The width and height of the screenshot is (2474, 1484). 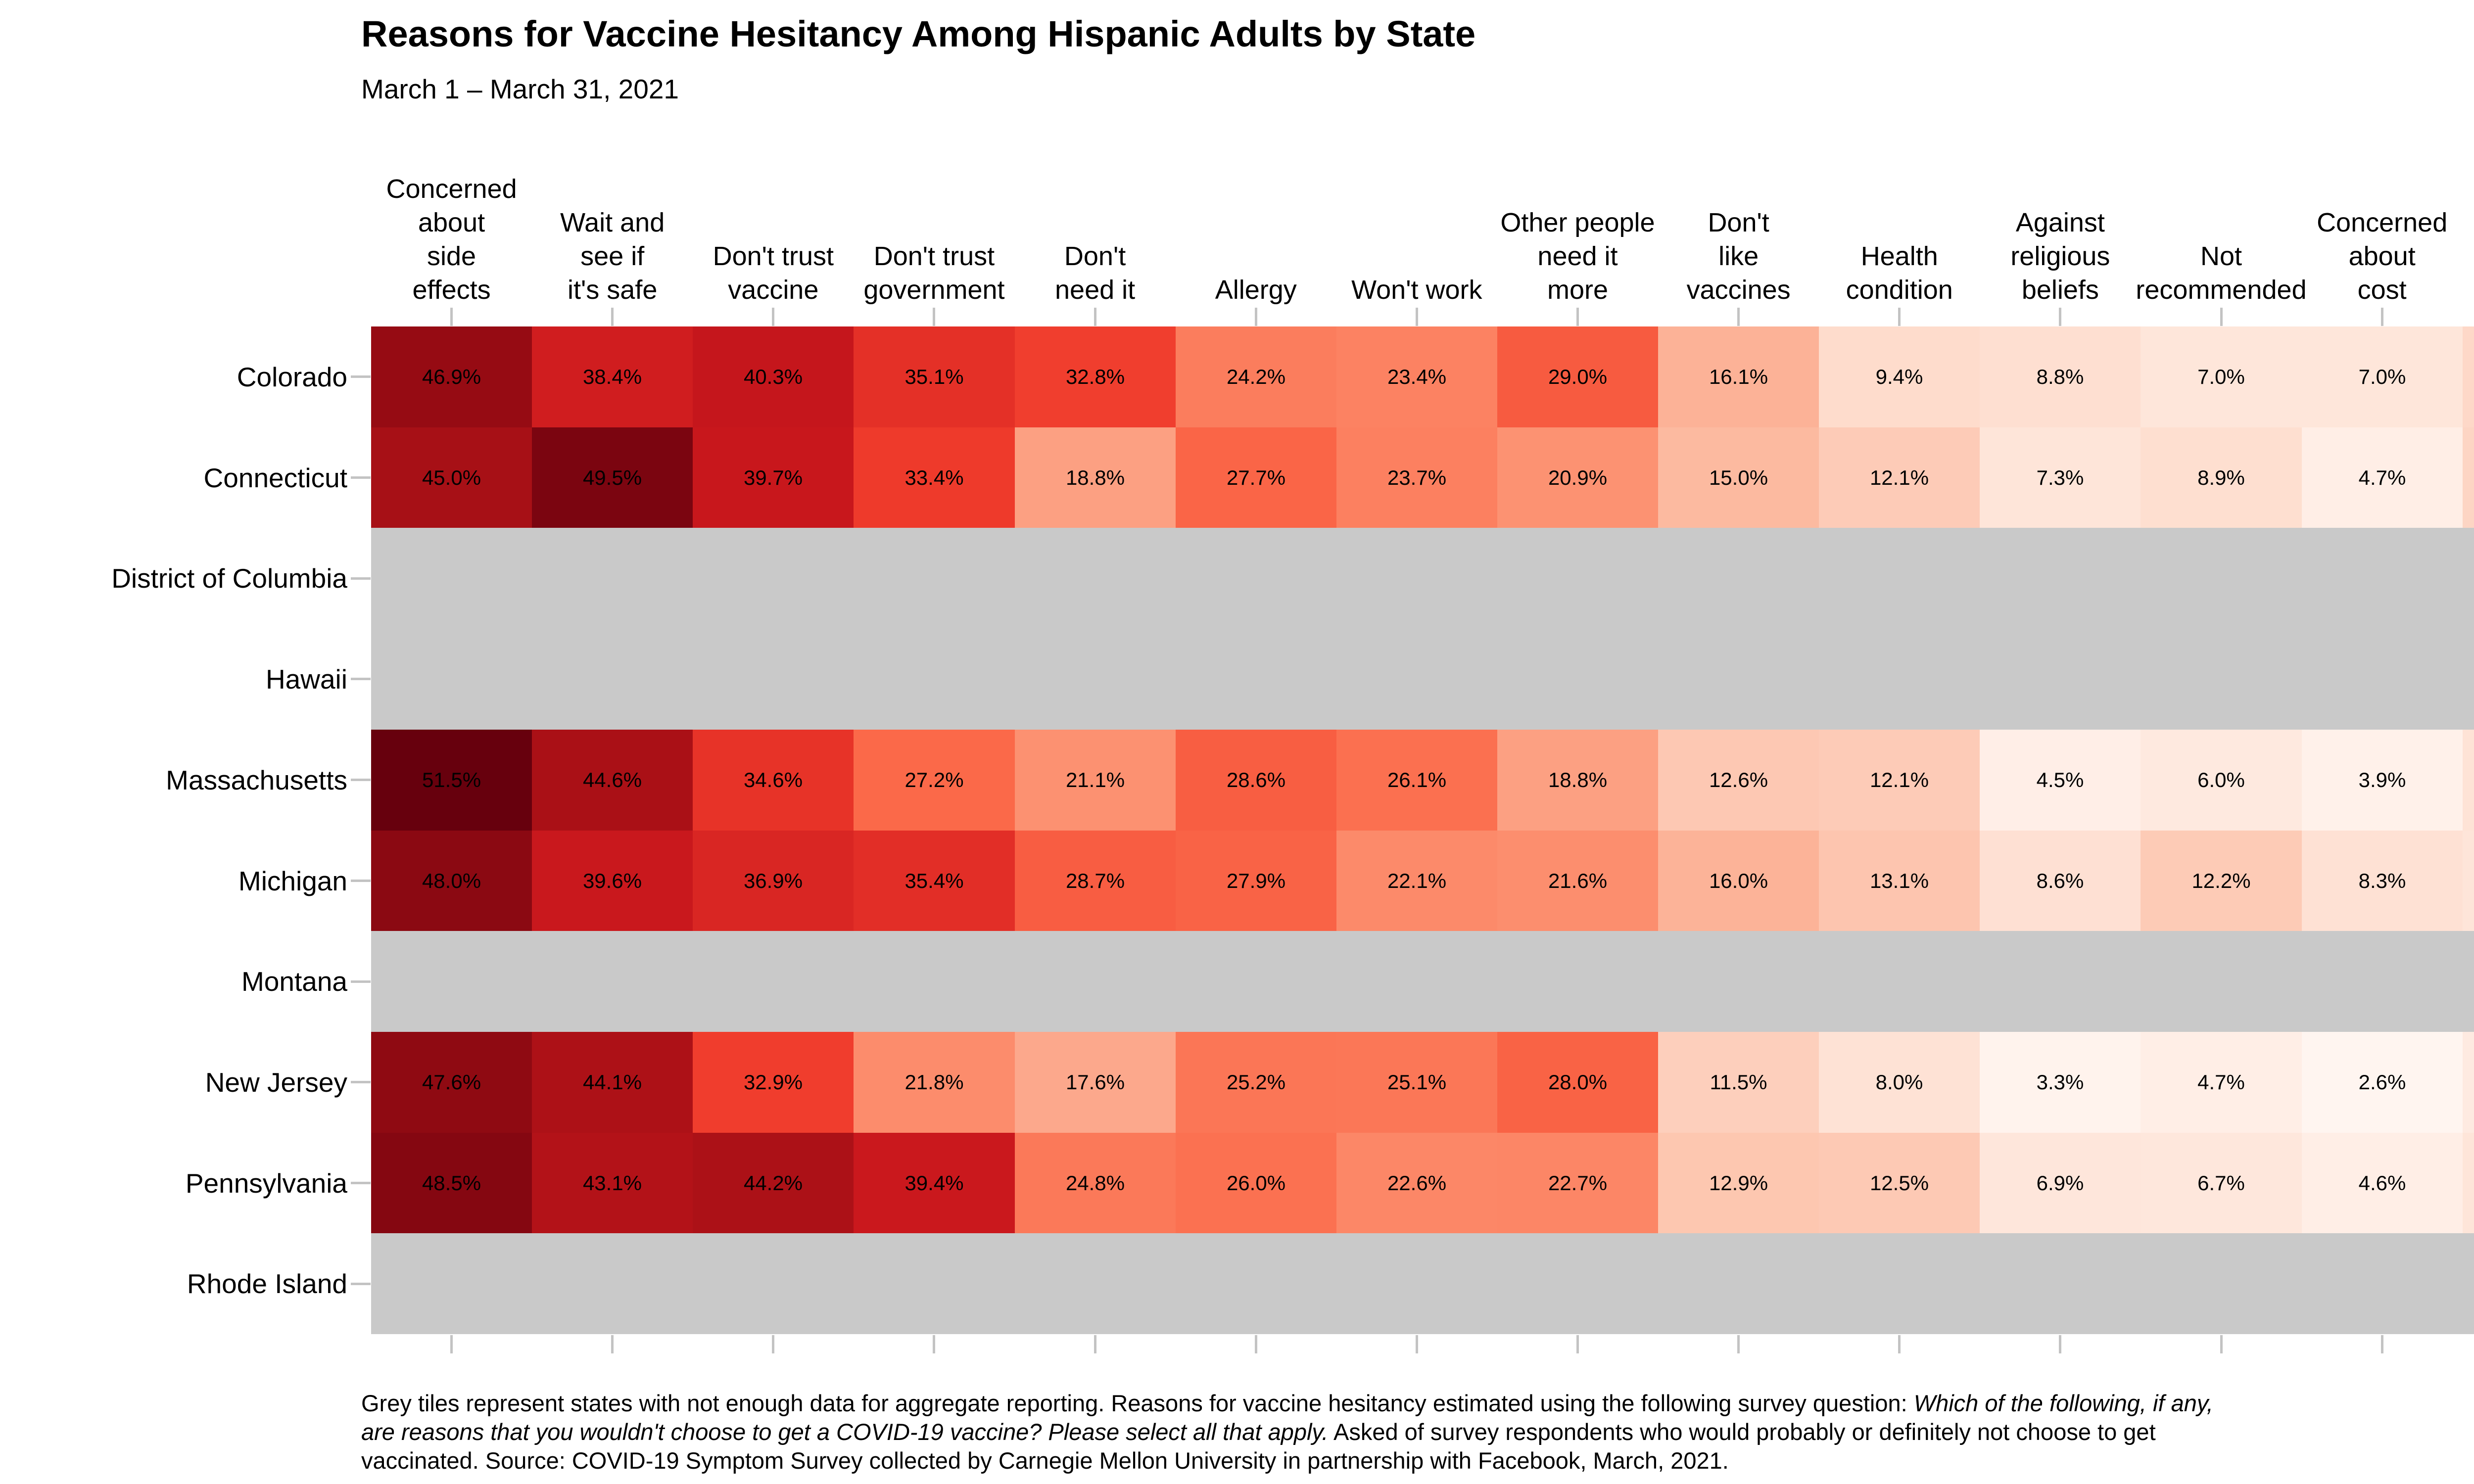 What do you see at coordinates (1095, 779) in the screenshot?
I see `cell-value: 21.1%` at bounding box center [1095, 779].